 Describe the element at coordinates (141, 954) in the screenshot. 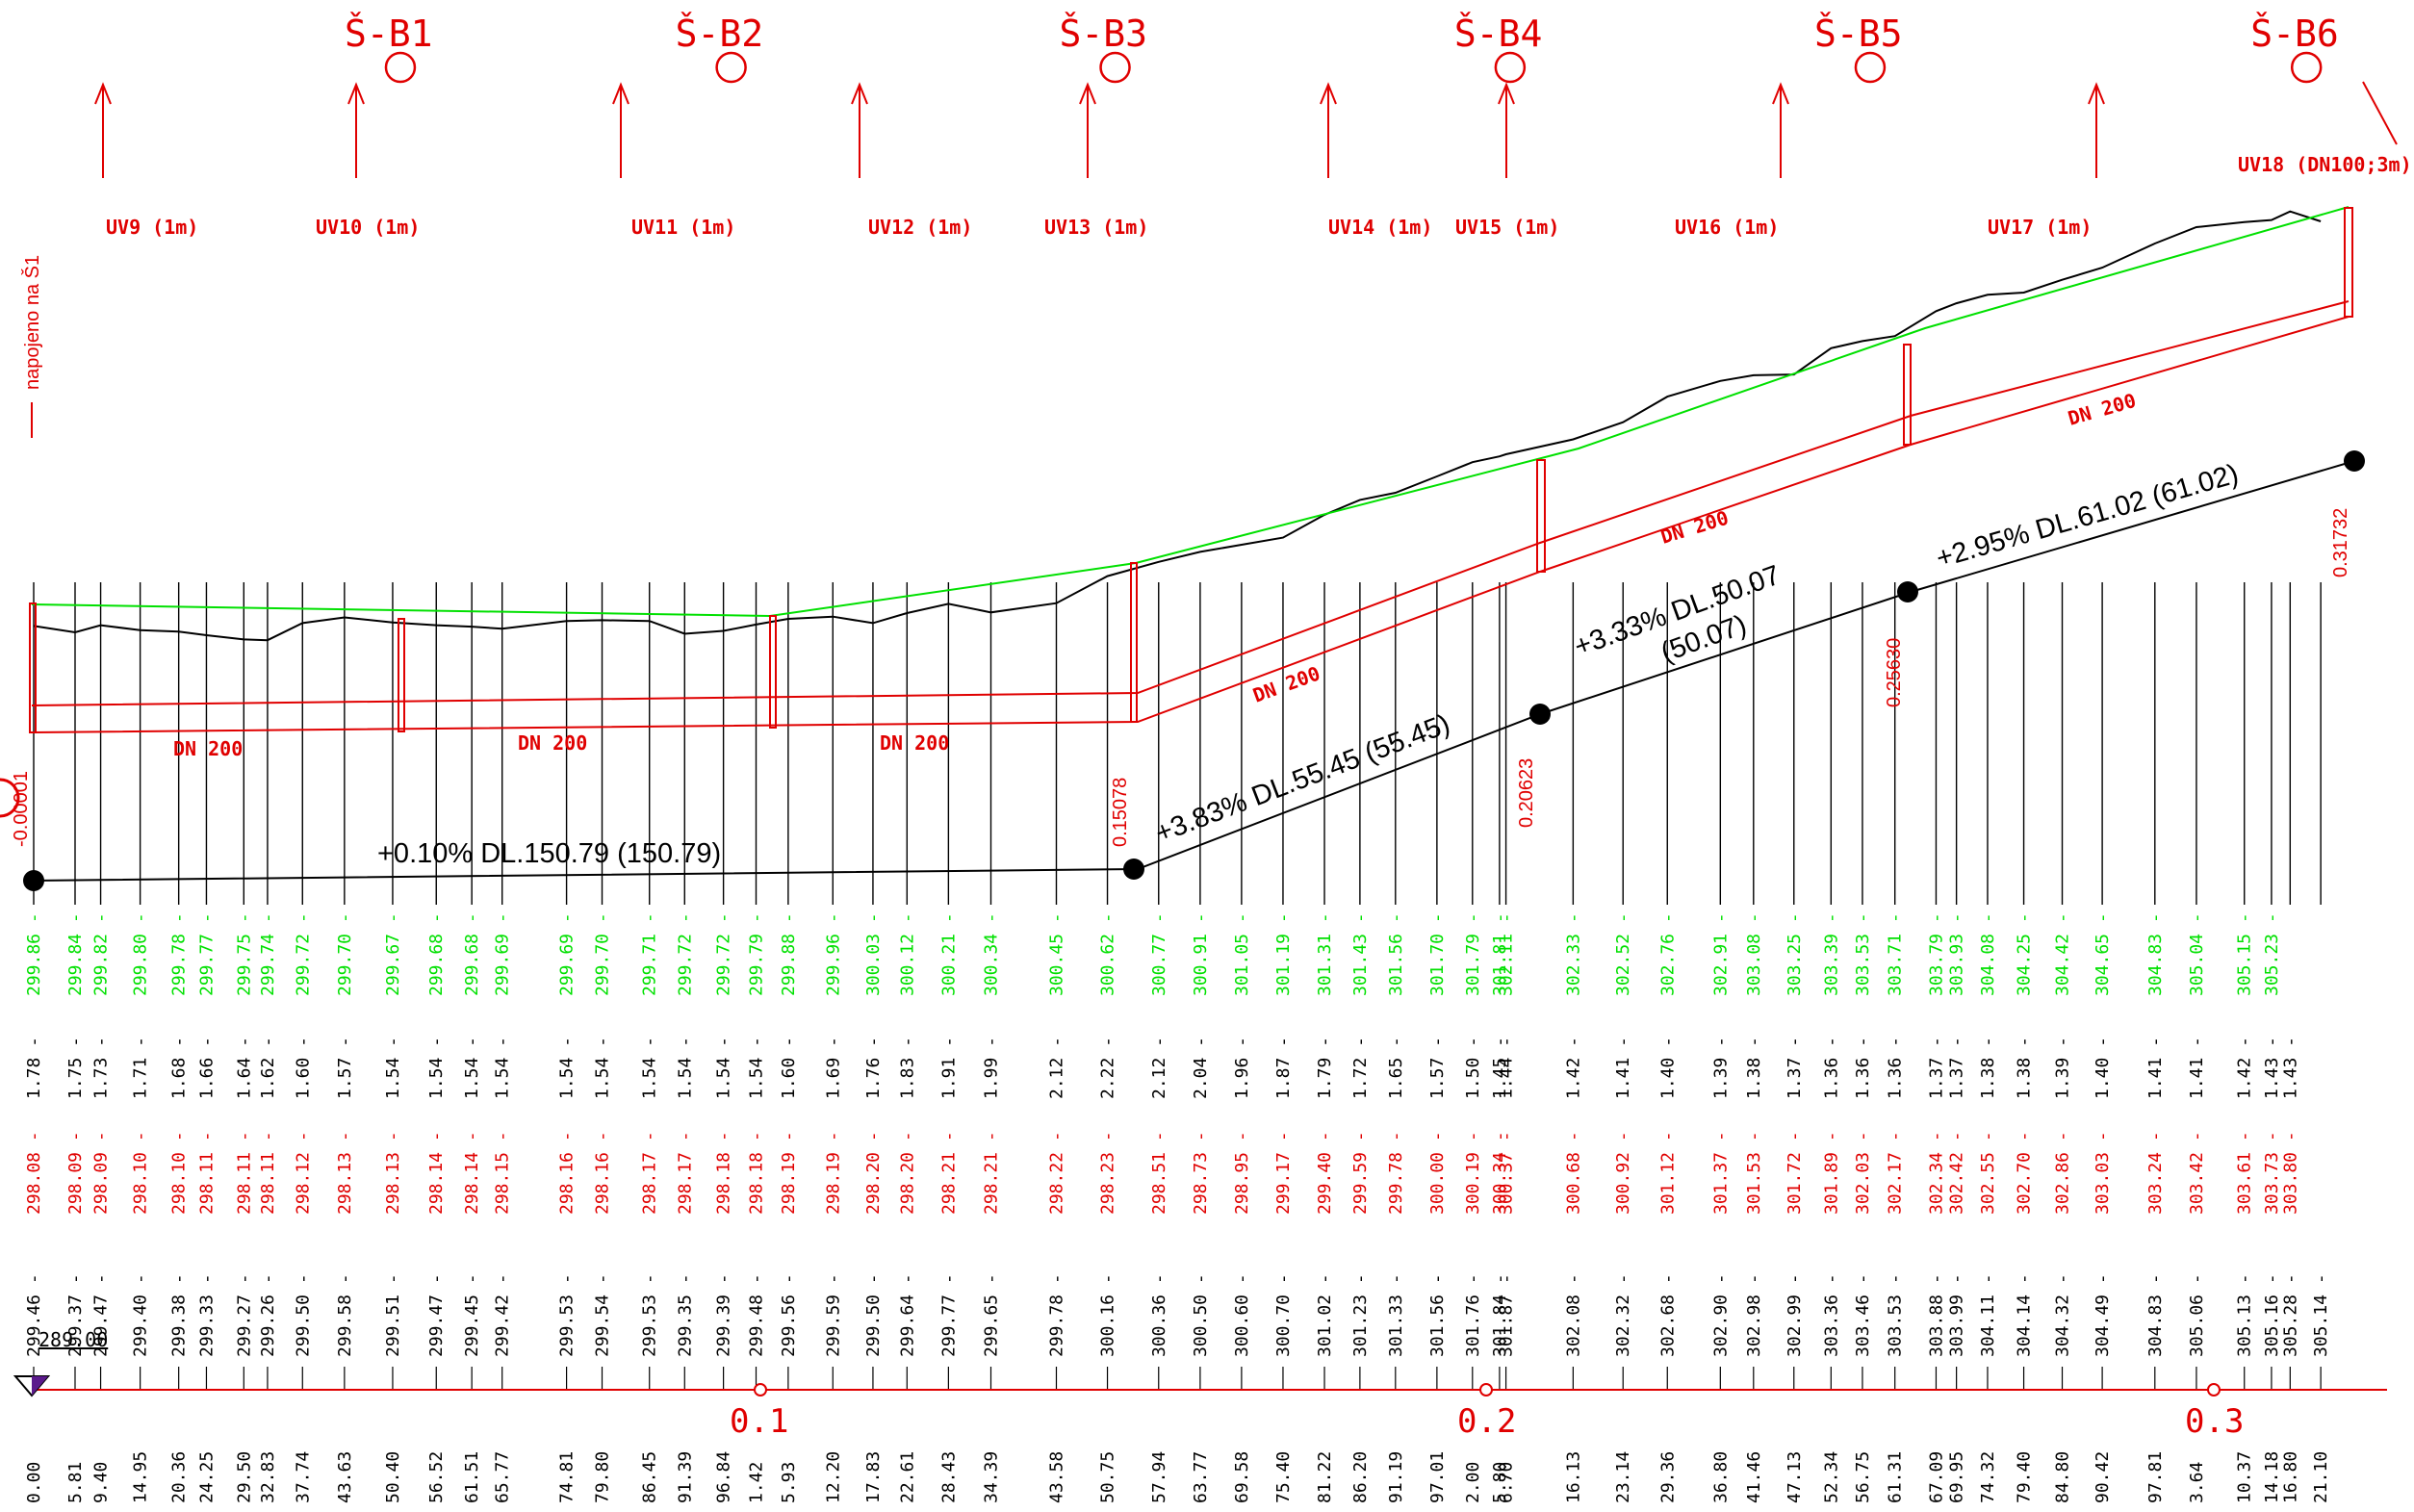

I see `ground-value: 299.80 -` at that location.